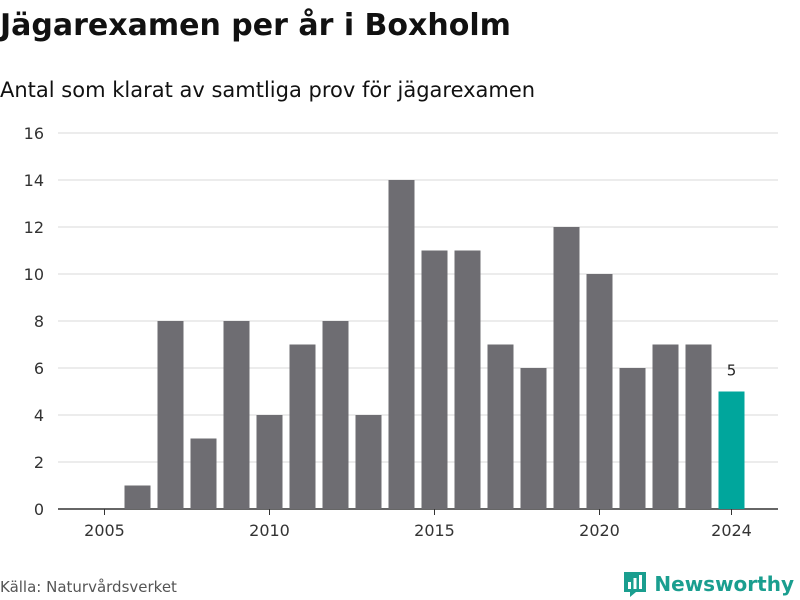 The width and height of the screenshot is (800, 600). I want to click on bar-2013, so click(368, 462).